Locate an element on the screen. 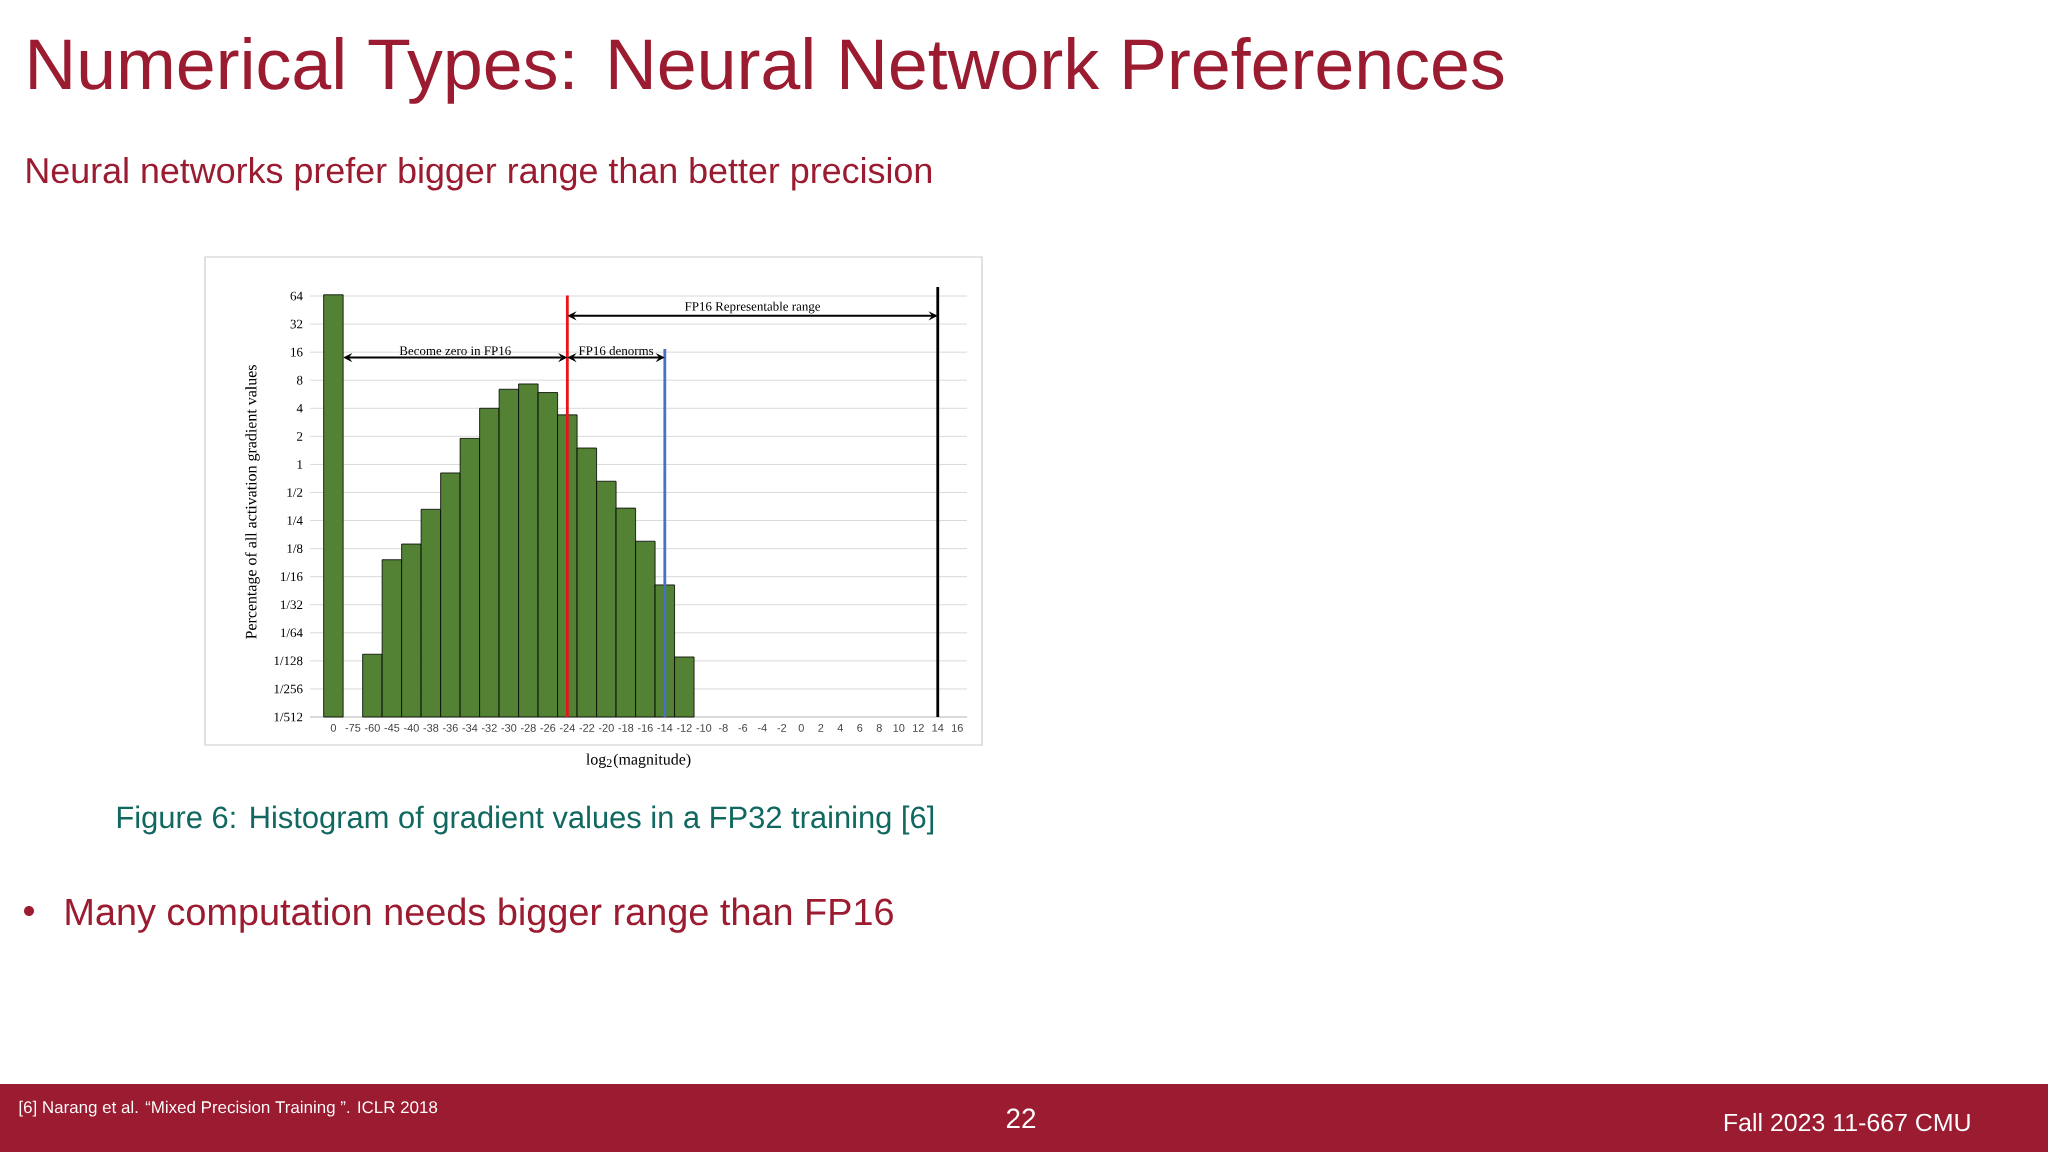 This screenshot has height=1152, width=2048. x-tick-label: -60 is located at coordinates (372, 728).